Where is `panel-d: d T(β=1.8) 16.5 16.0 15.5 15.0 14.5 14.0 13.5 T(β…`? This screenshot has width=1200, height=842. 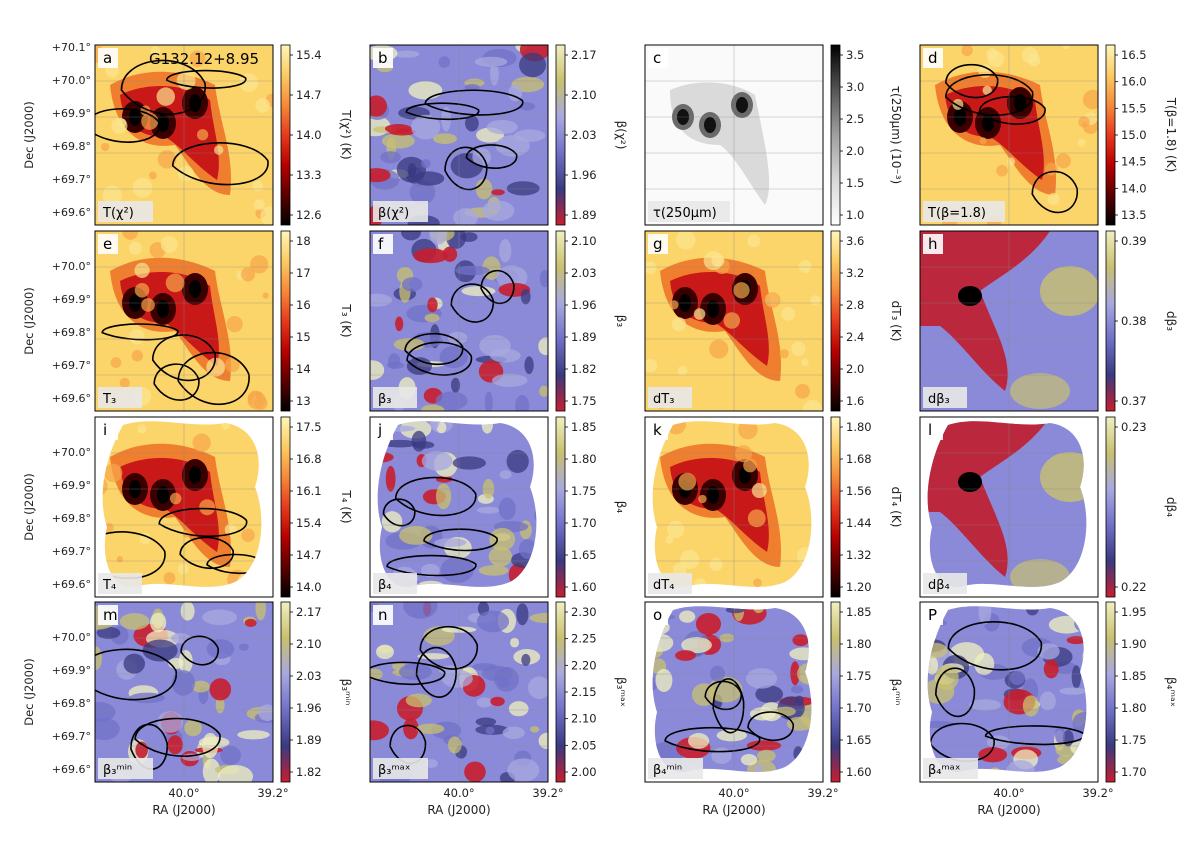
panel-d: d T(β=1.8) 16.5 16.0 15.5 15.0 14.5 14.0 13.5 T(β… is located at coordinates (1048, 135).